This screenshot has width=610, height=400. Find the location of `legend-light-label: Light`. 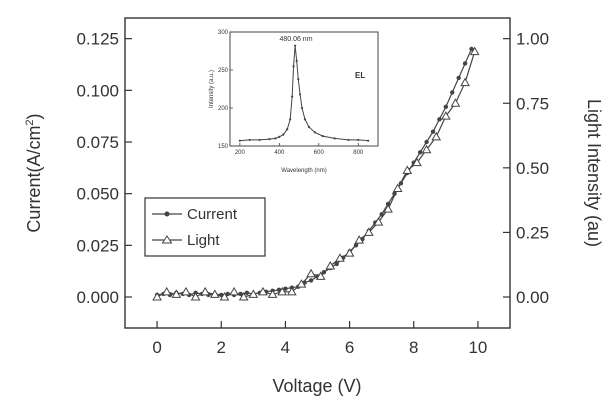

legend-light-label: Light is located at coordinates (203, 240).